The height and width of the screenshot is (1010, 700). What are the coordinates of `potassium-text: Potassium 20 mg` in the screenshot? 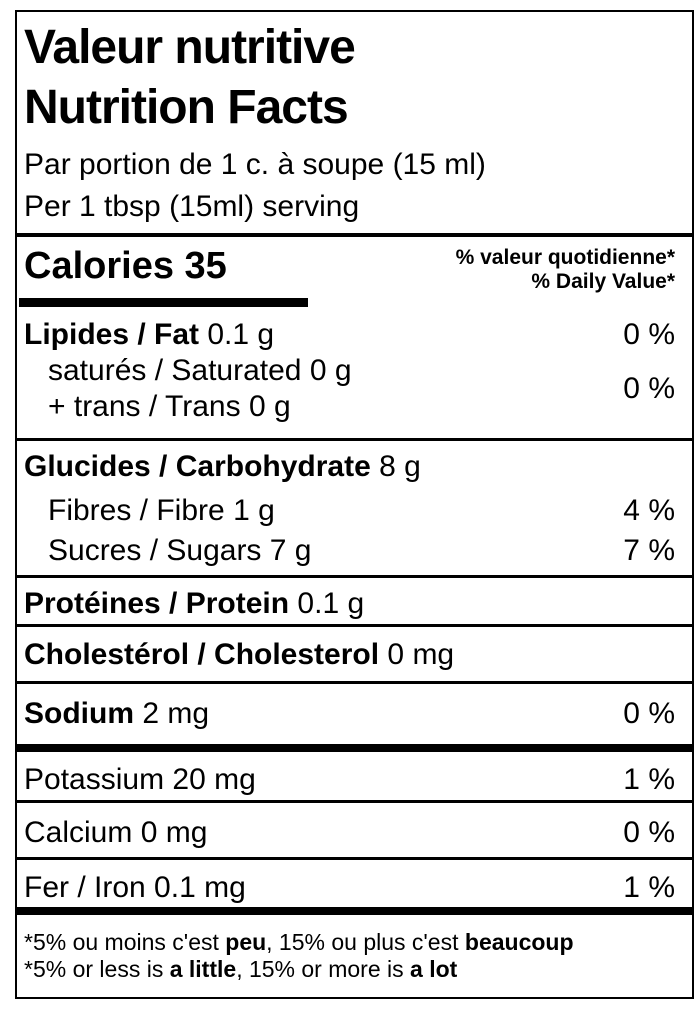 It's located at (140, 780).